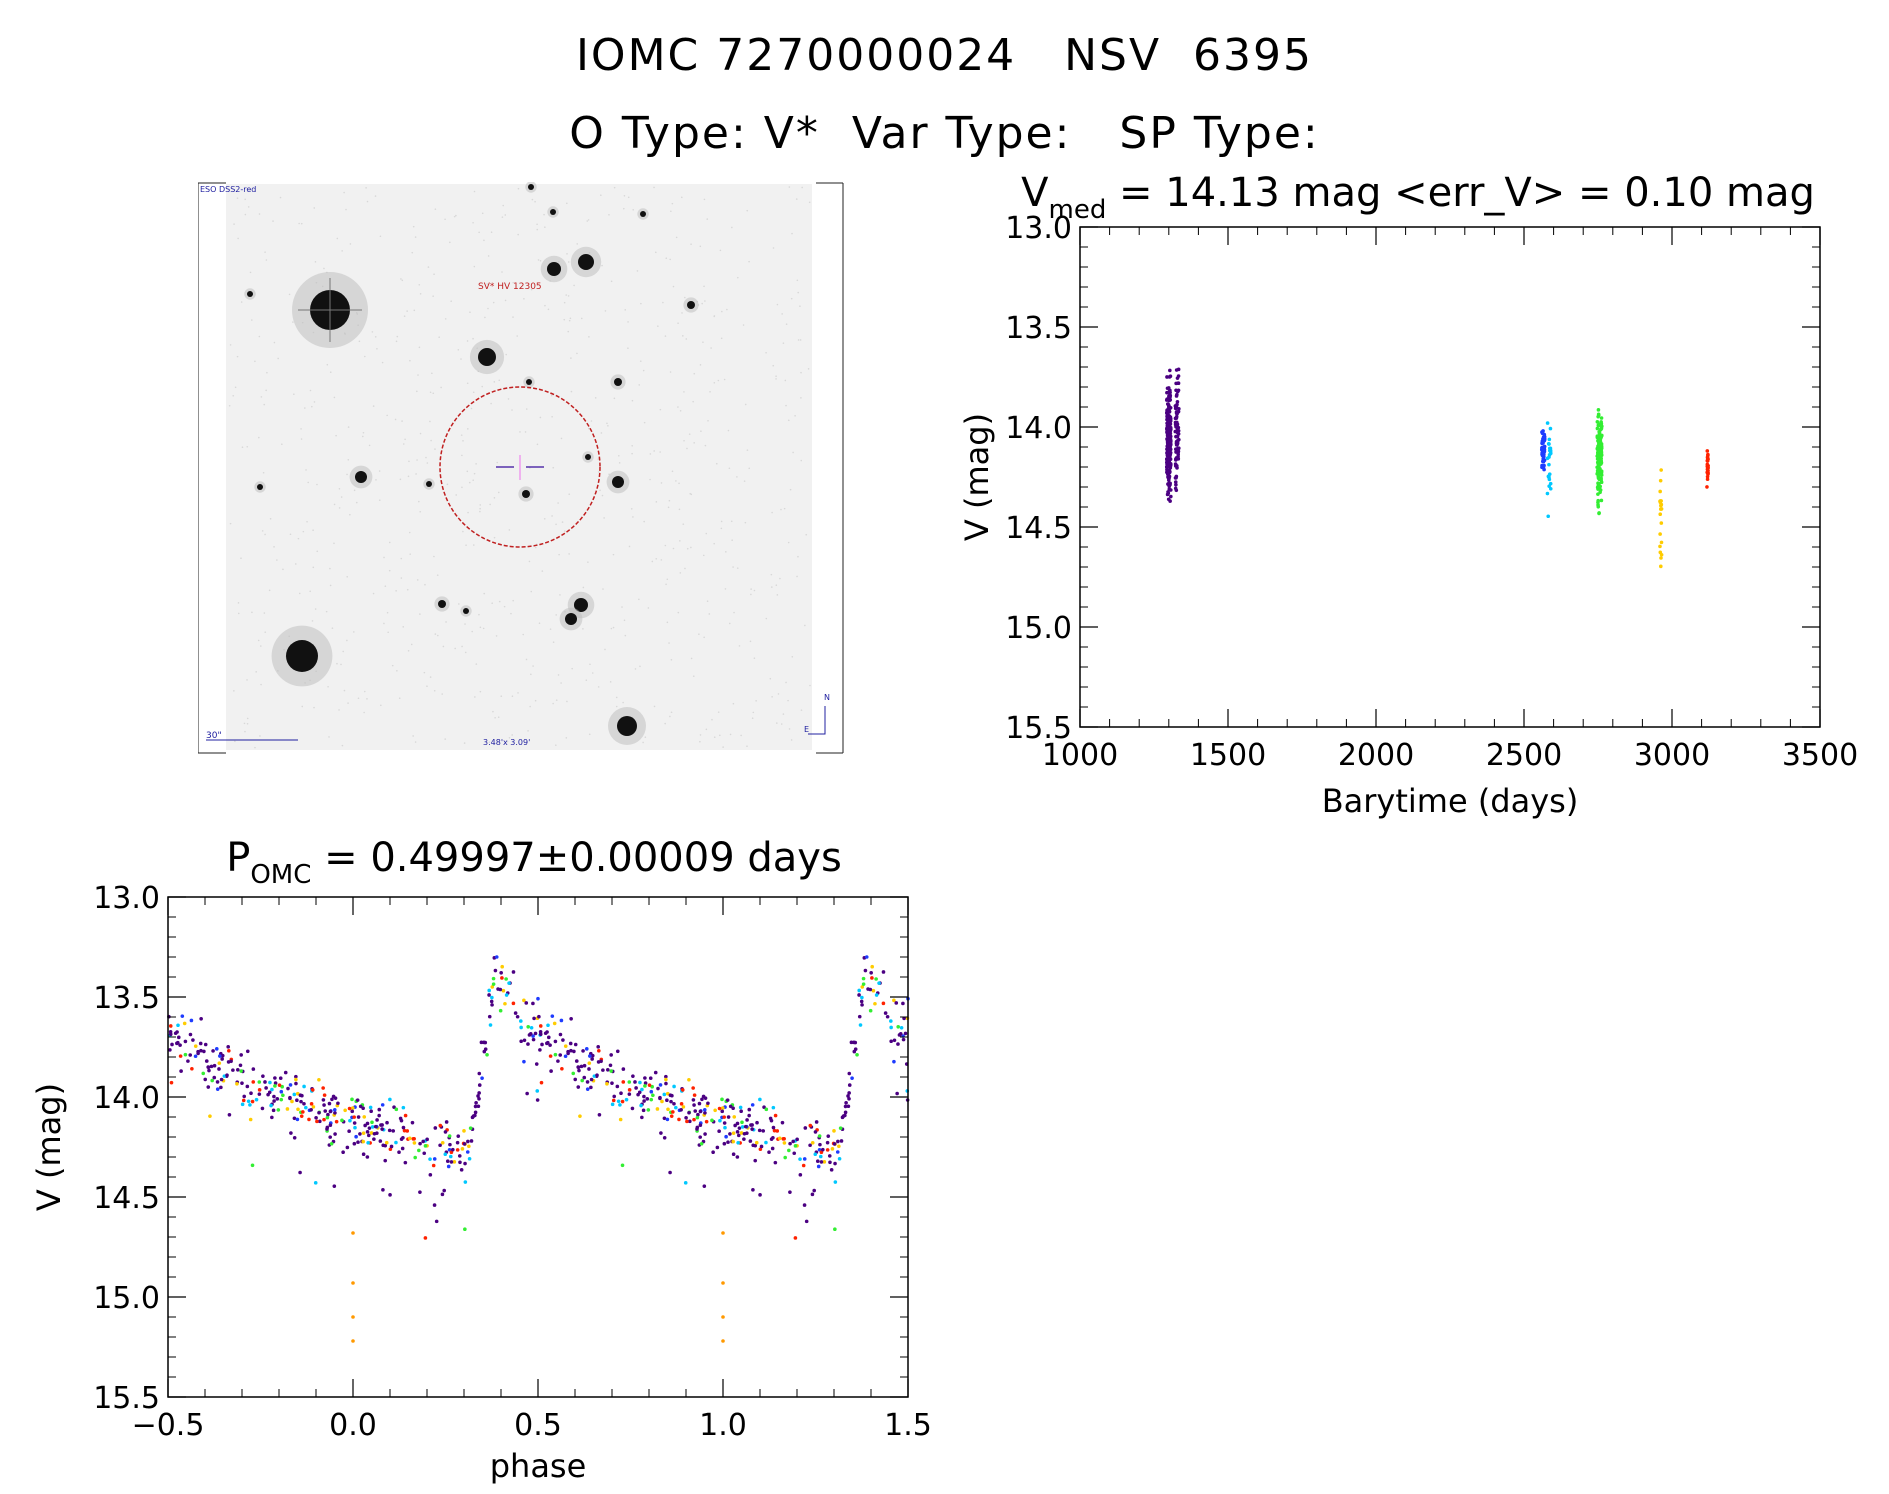 This screenshot has height=1494, width=1889. Describe the element at coordinates (538, 1425) in the screenshot. I see `phase-curve-x-tick-label: 0.5` at that location.